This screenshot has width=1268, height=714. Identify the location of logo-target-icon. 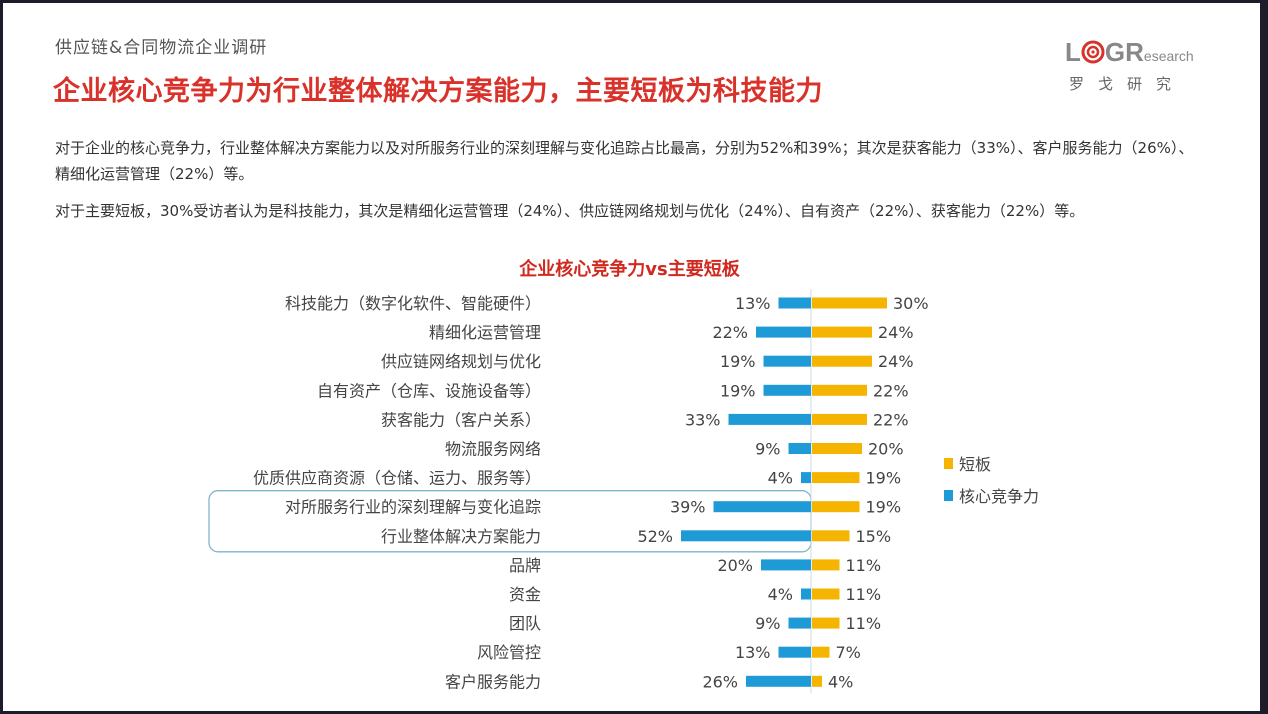
(1093, 52).